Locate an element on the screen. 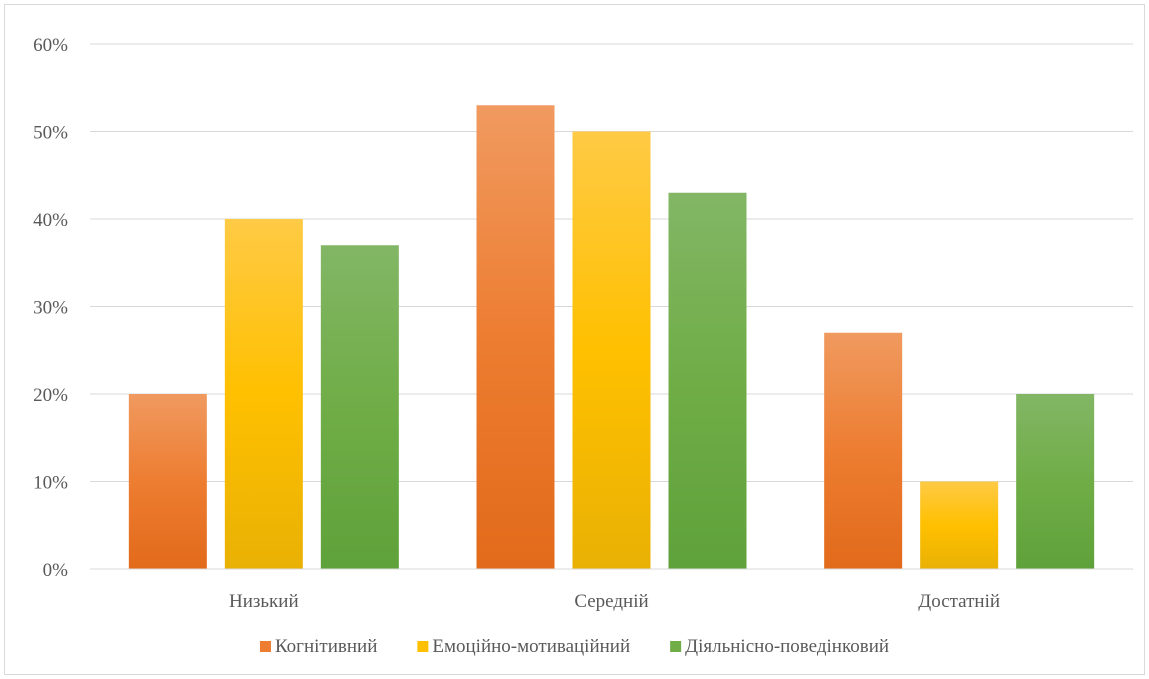  y-tick-label: 50% is located at coordinates (50, 133).